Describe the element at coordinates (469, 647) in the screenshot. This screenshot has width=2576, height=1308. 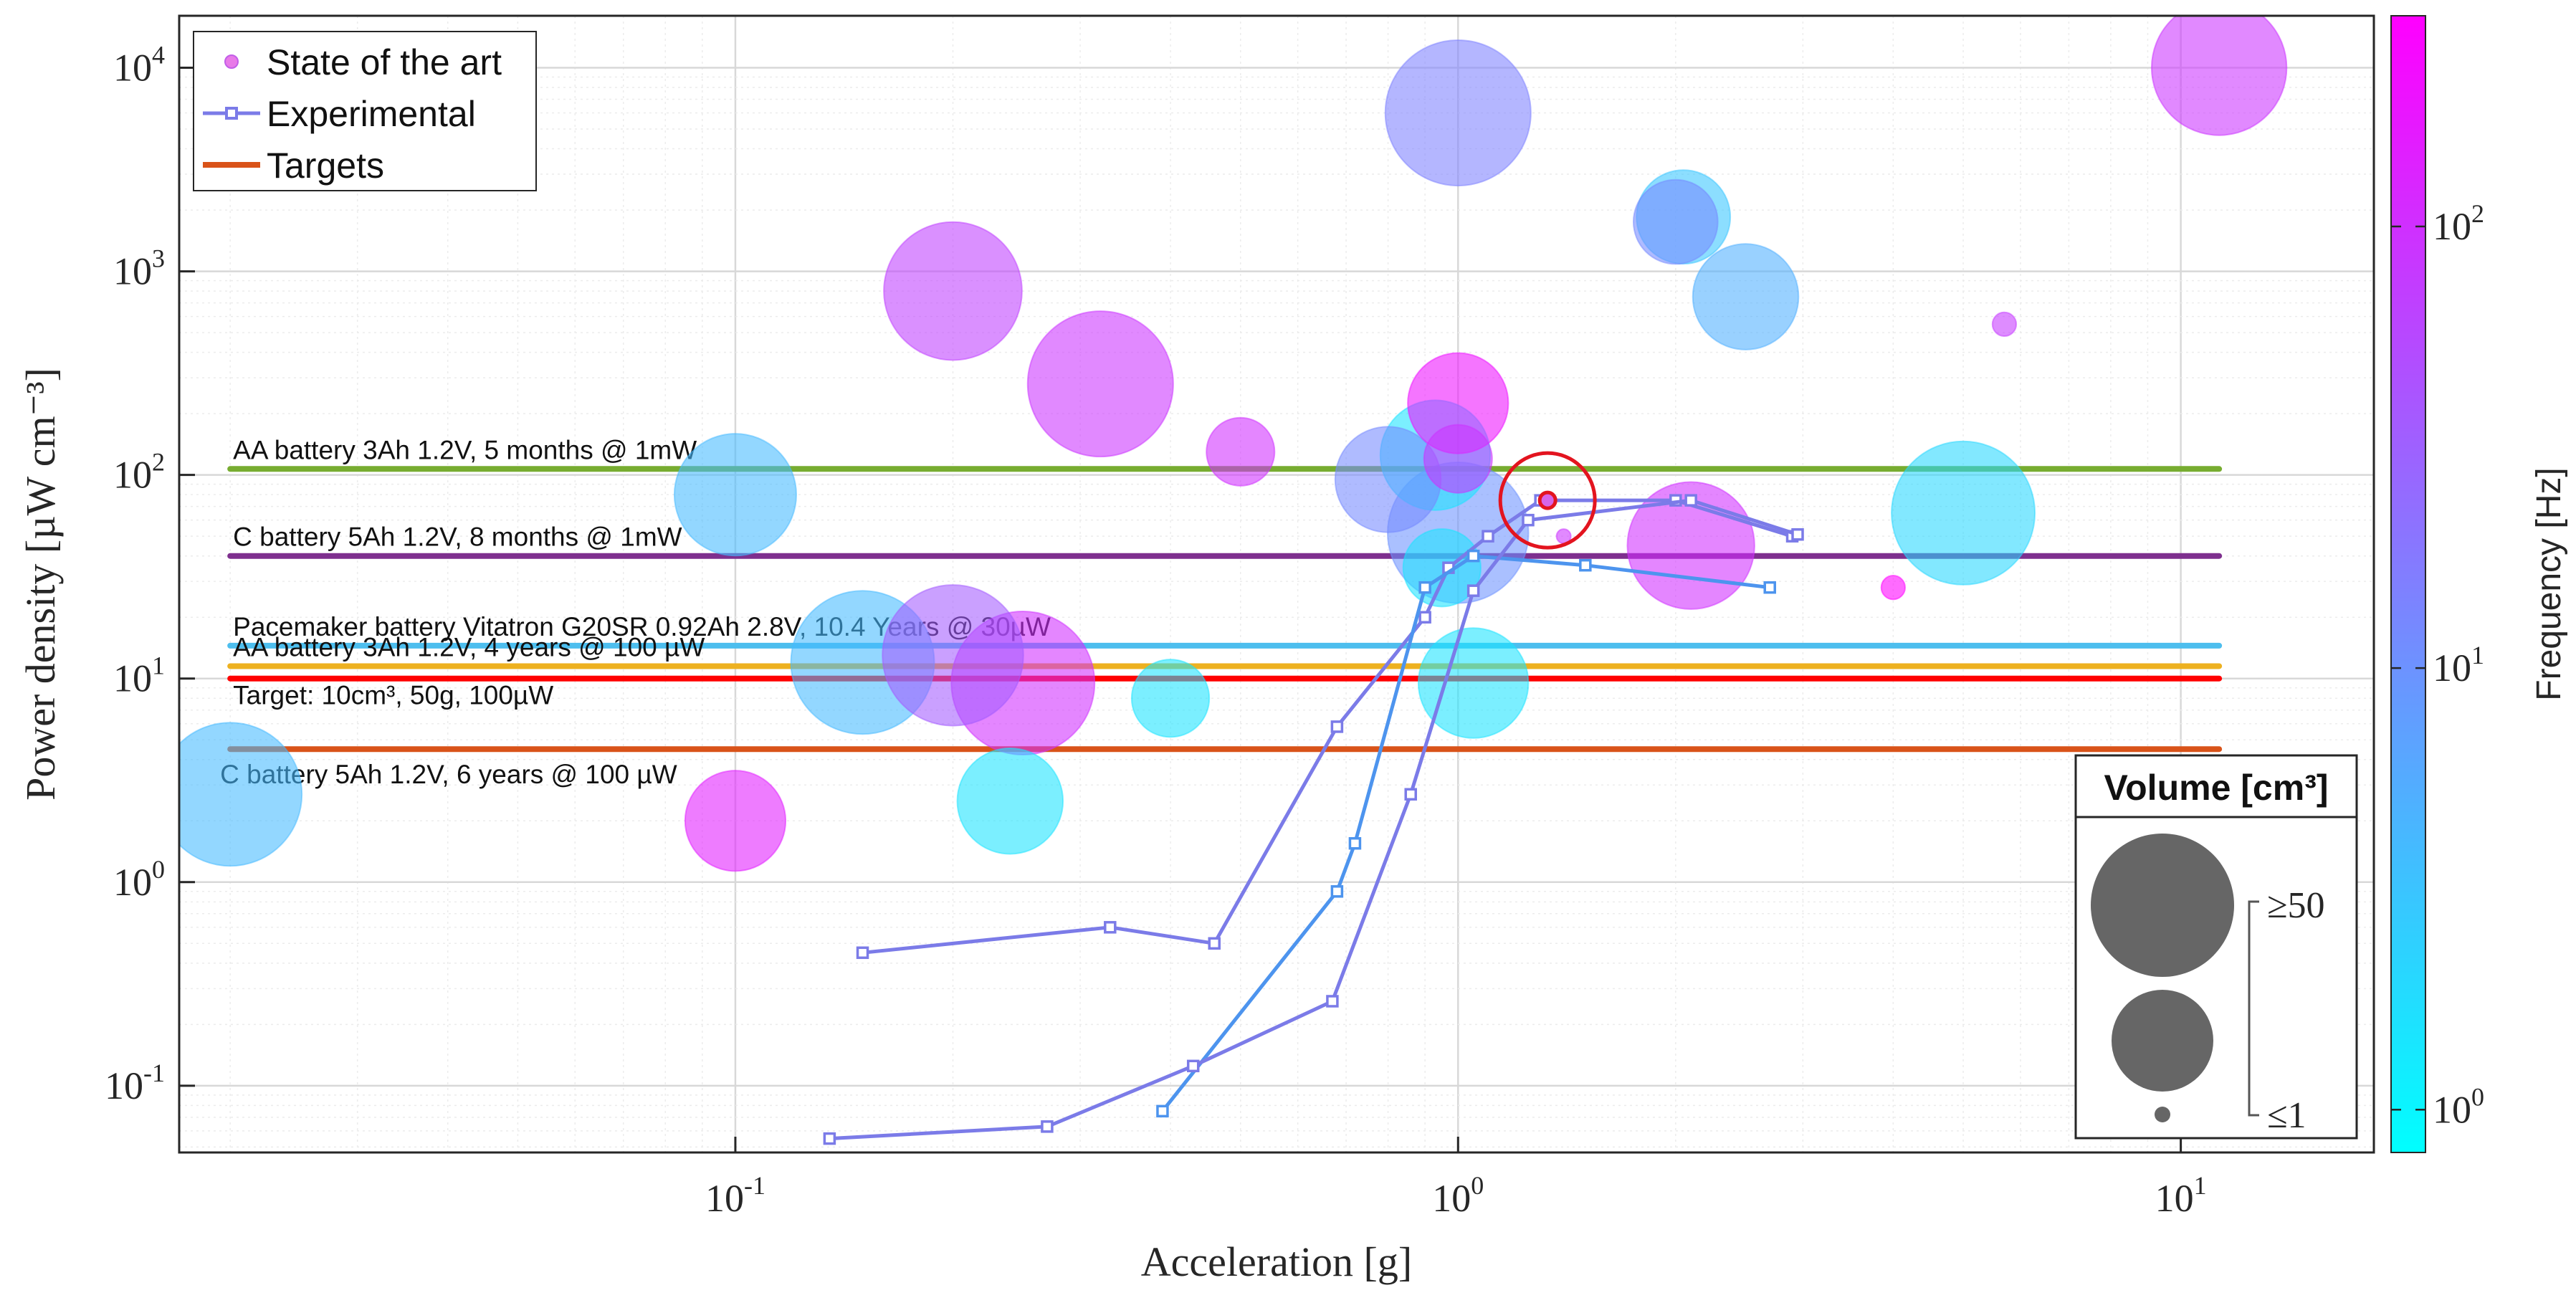
I see `target-label: AA battery 3Ah 1.2V, 4 years @ 100 µW` at that location.